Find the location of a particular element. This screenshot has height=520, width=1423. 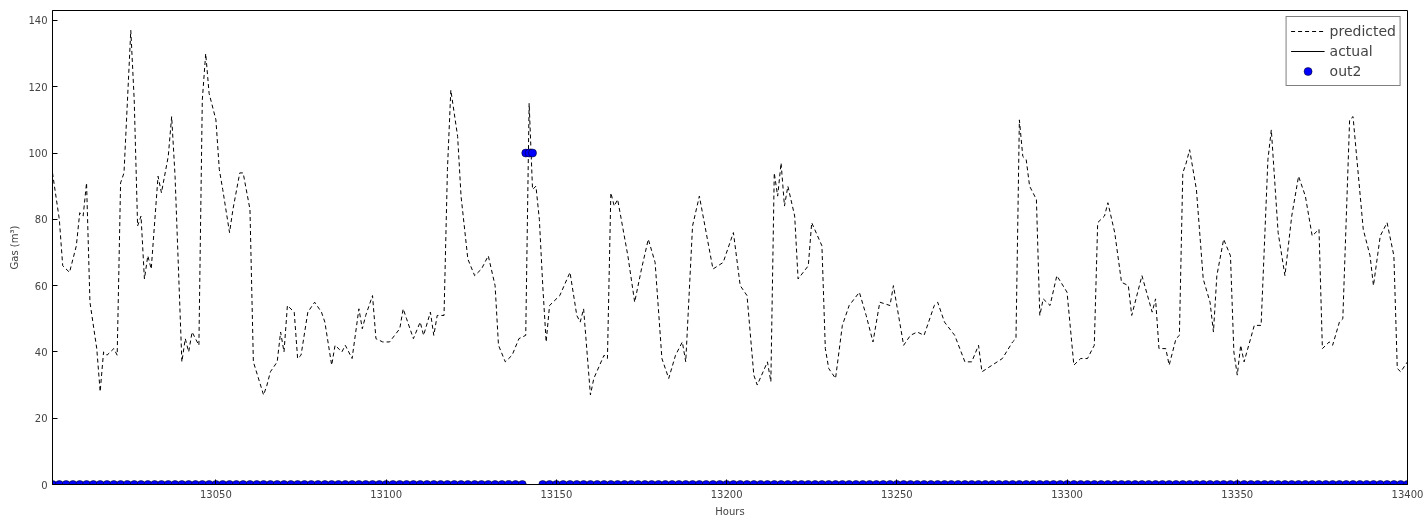

y-tick-label: 60 is located at coordinates (41, 286).